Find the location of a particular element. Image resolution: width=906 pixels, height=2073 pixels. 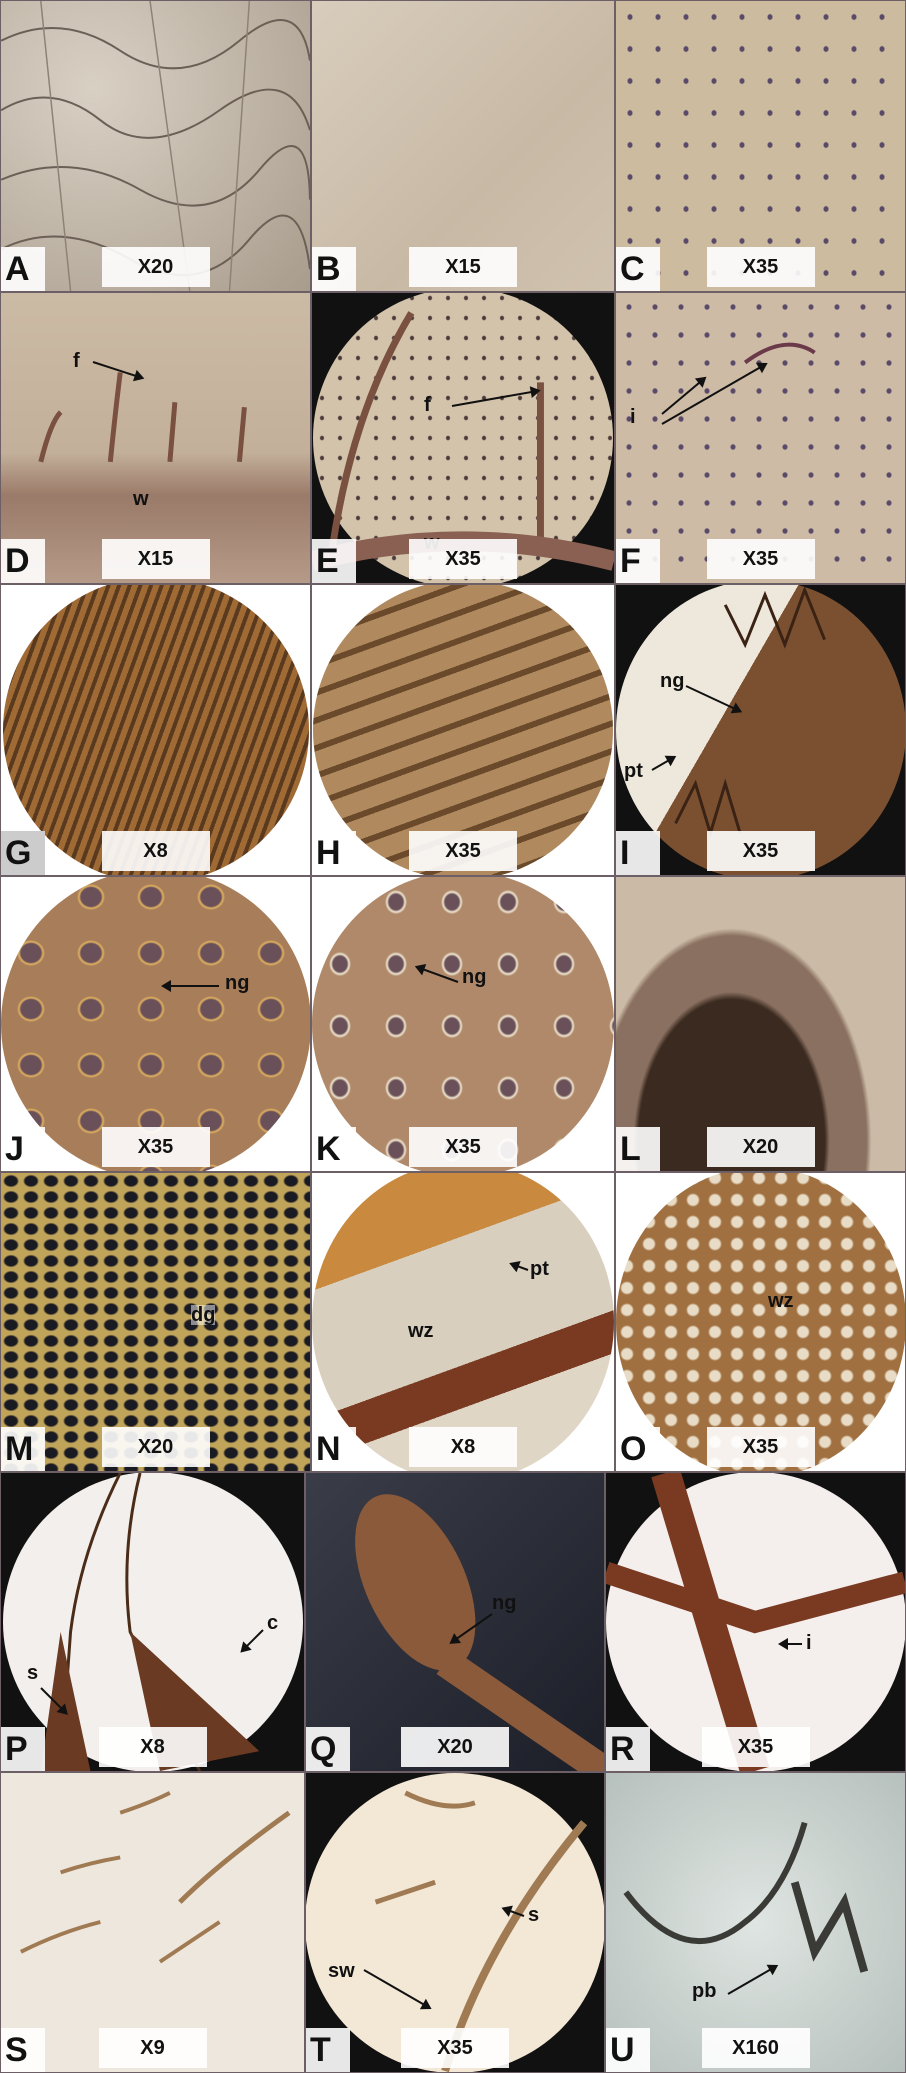

panel-p: s c P X8 is located at coordinates (152, 1622).